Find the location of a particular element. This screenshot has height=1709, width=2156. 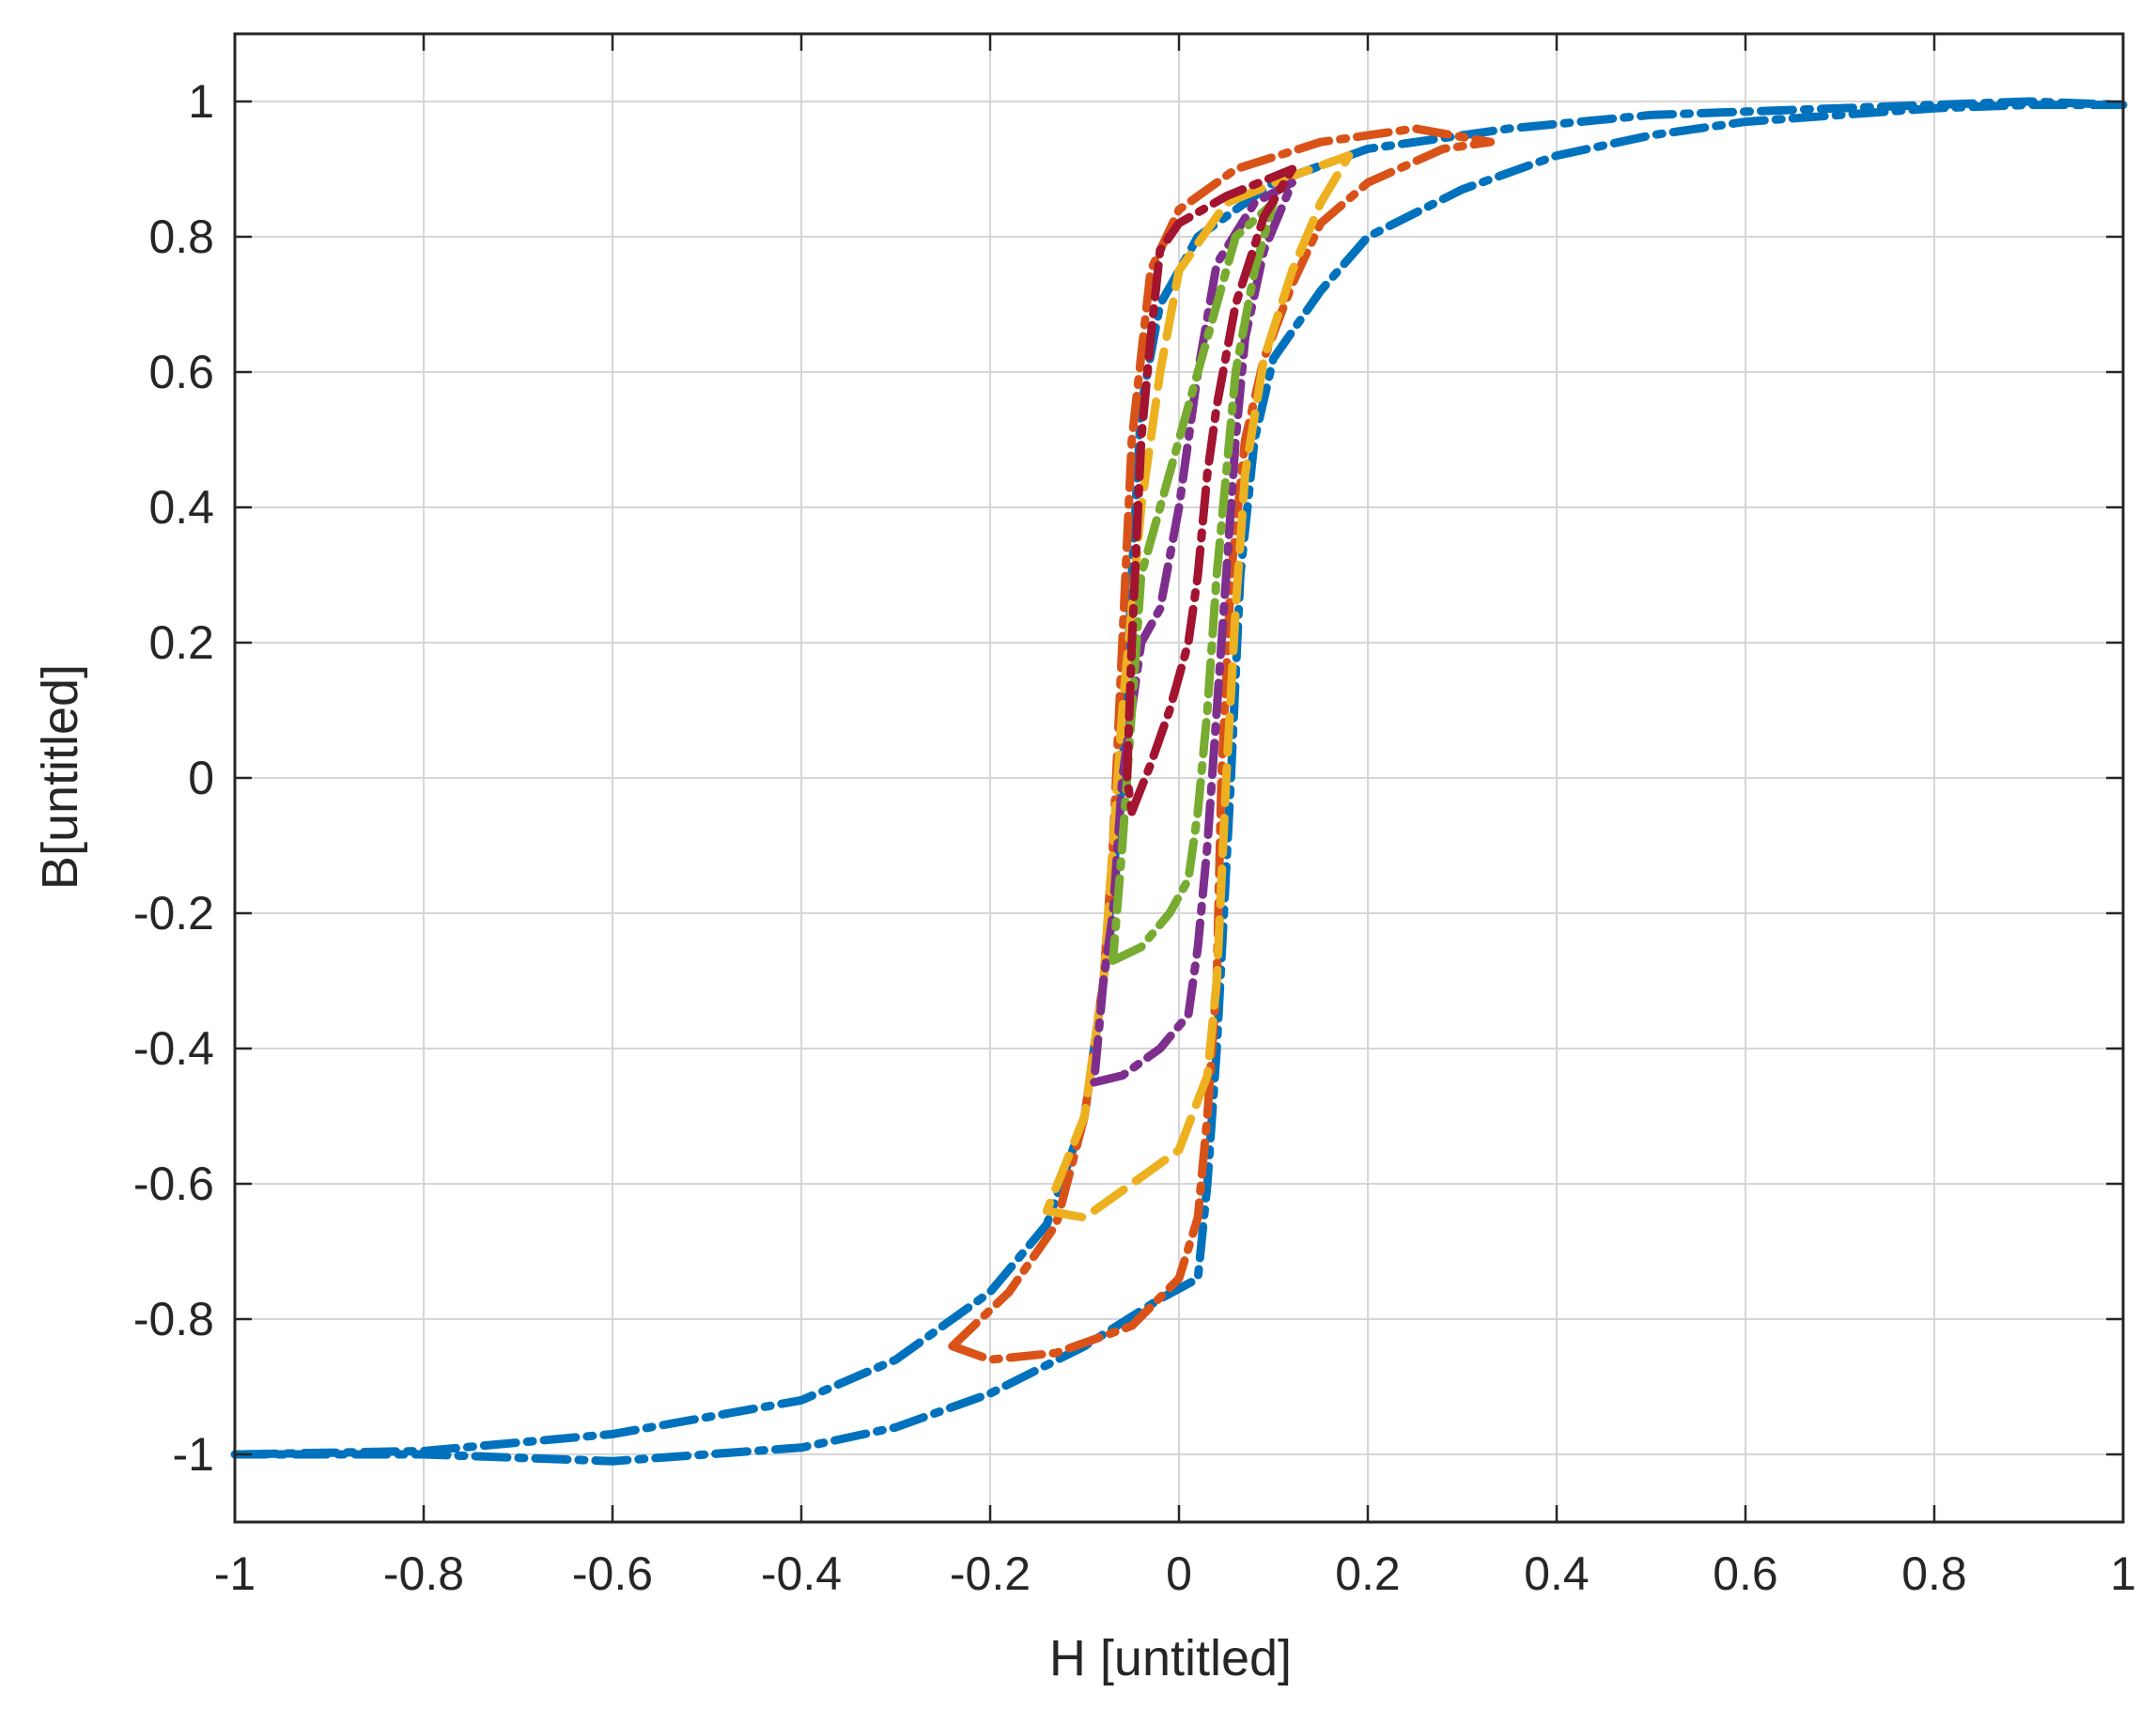

x-tick-label: 0 is located at coordinates (1179, 1573).